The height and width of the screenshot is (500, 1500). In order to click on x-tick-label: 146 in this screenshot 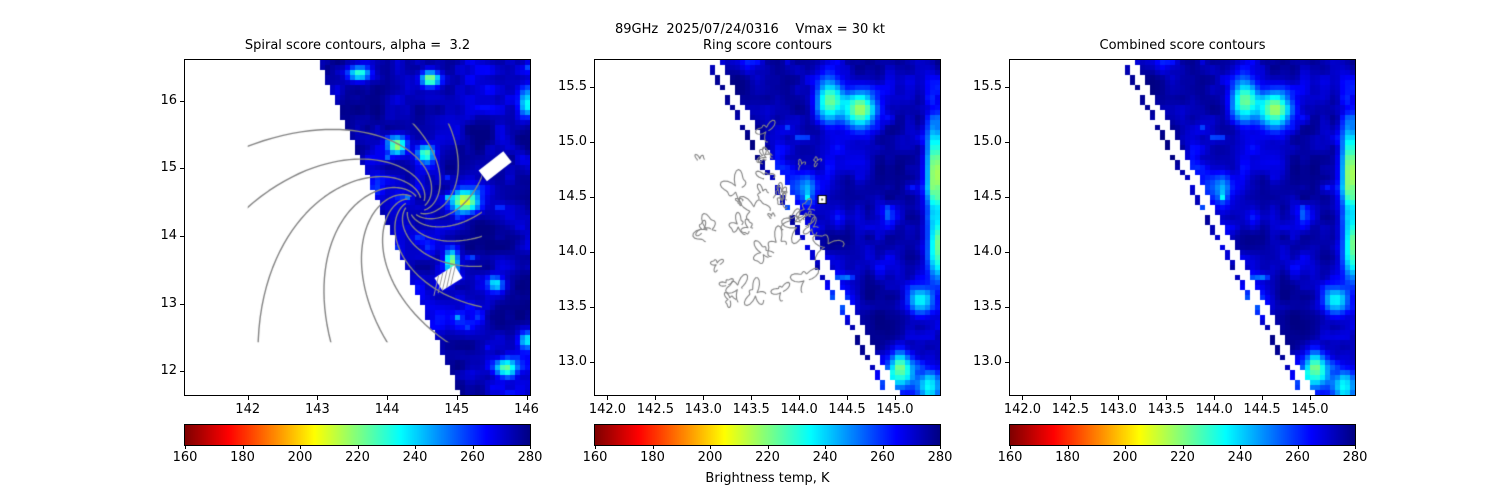, I will do `click(526, 409)`.